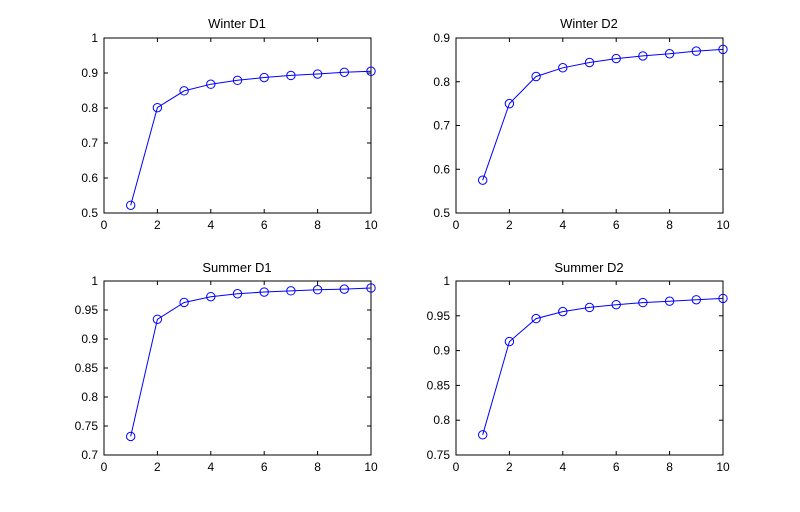 The width and height of the screenshot is (800, 512). What do you see at coordinates (589, 23) in the screenshot?
I see `subplot-title: Winter D2` at bounding box center [589, 23].